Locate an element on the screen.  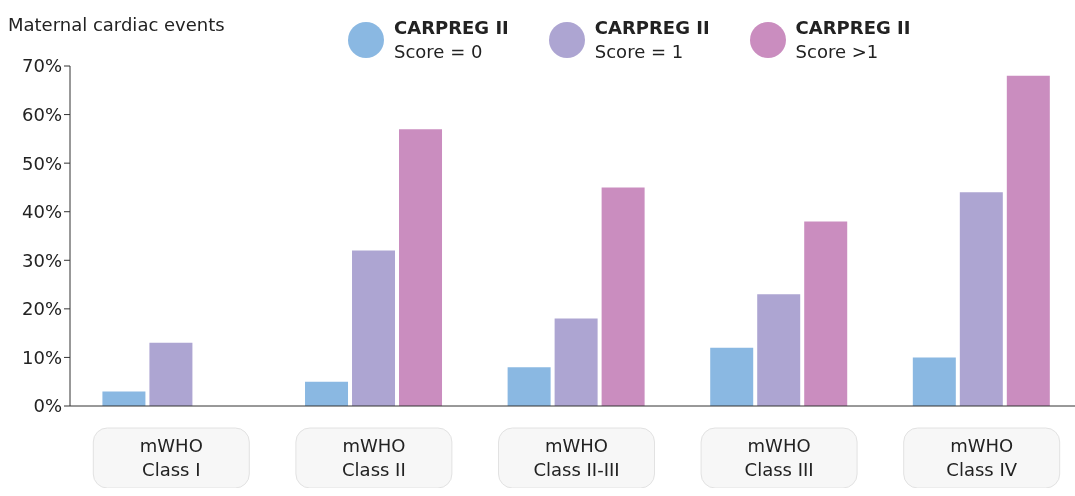
y-tick-label: 20% is located at coordinates (41, 309).